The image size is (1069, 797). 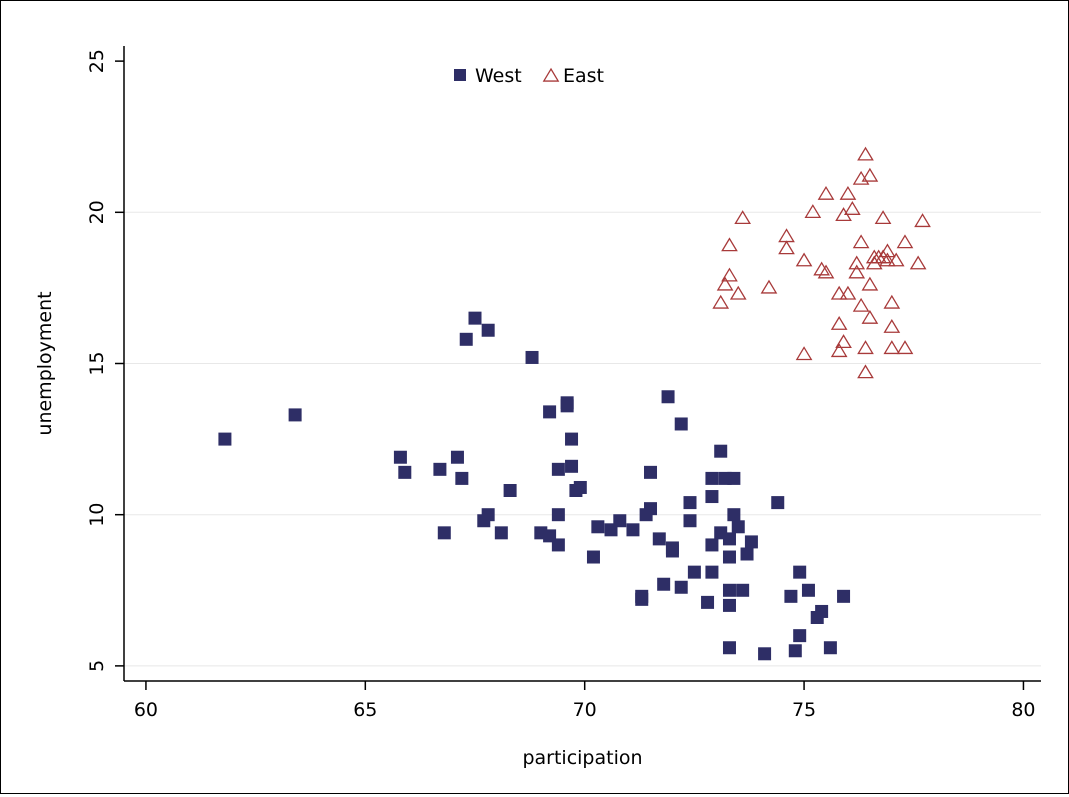 I want to click on y-tick-label-5: 5, so click(x=97, y=666).